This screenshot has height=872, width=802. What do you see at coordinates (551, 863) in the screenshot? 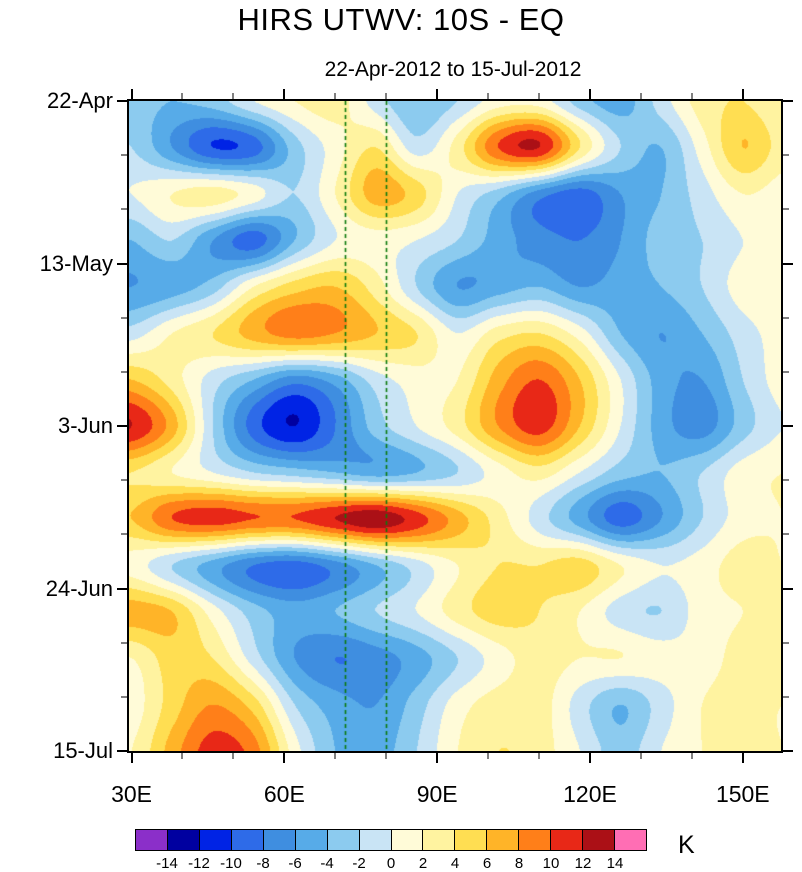
I see `colorbar-tick-label: 10` at bounding box center [551, 863].